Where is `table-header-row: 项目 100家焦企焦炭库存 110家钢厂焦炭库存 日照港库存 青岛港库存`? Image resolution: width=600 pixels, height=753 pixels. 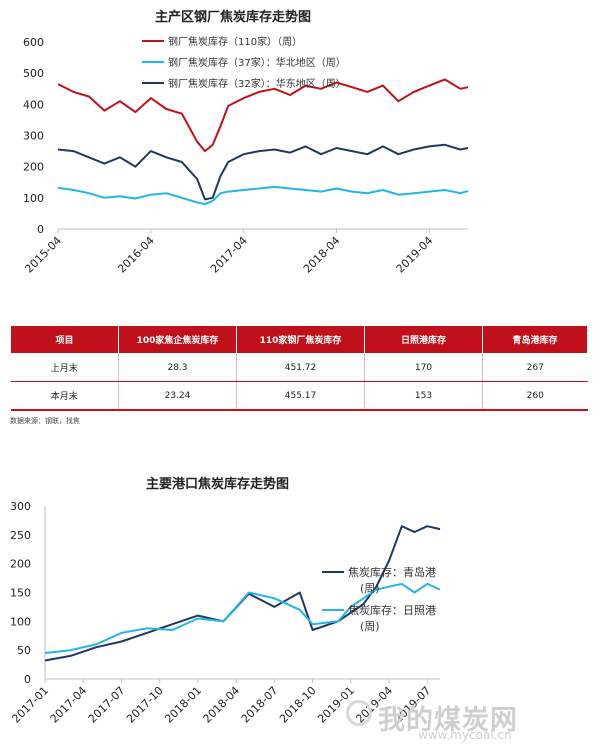 table-header-row: 项目 100家焦企焦炭库存 110家钢厂焦炭库存 日照港库存 青岛港库存 is located at coordinates (299, 339).